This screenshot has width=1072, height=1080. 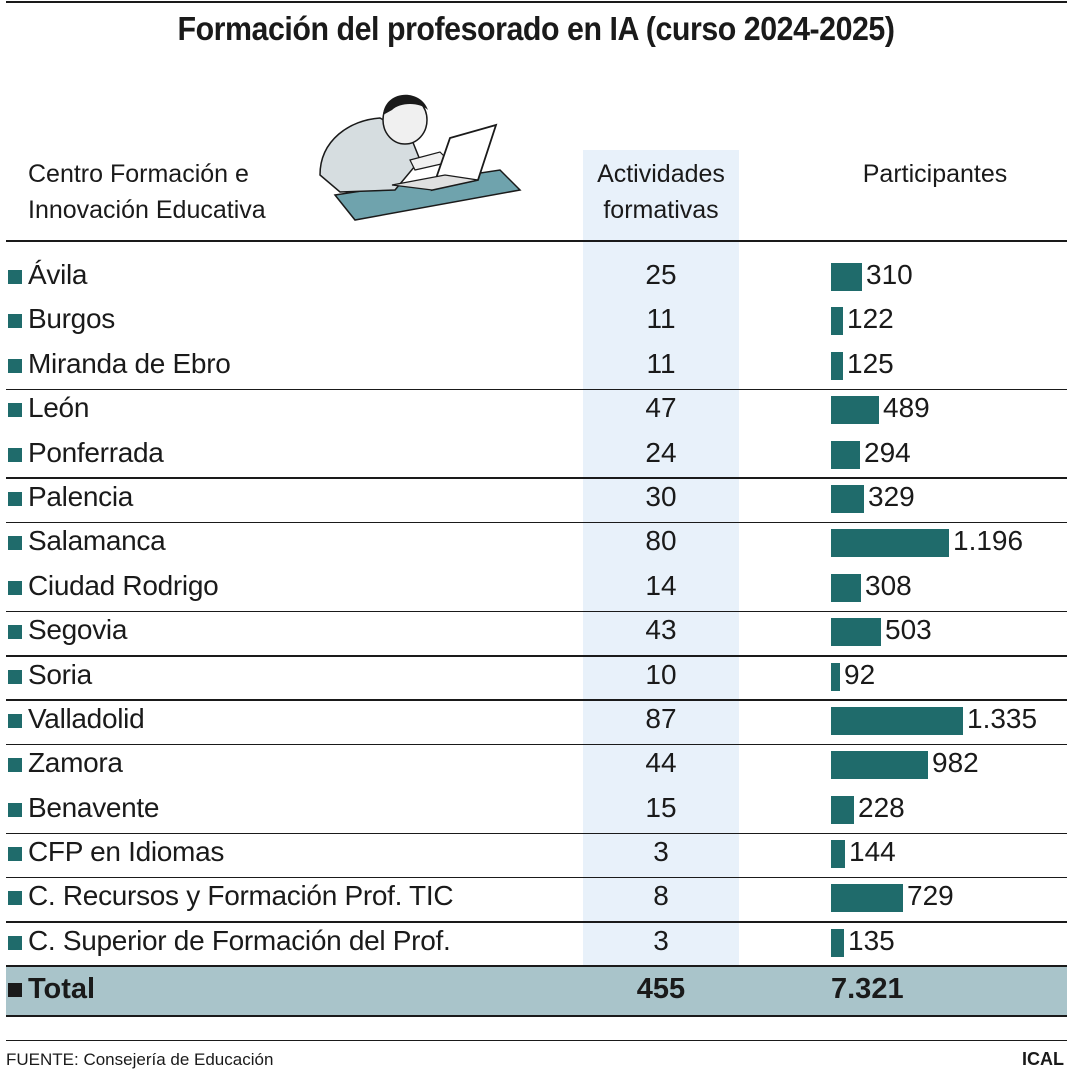 I want to click on table-row: Burgos 11 122, so click(x=536, y=323).